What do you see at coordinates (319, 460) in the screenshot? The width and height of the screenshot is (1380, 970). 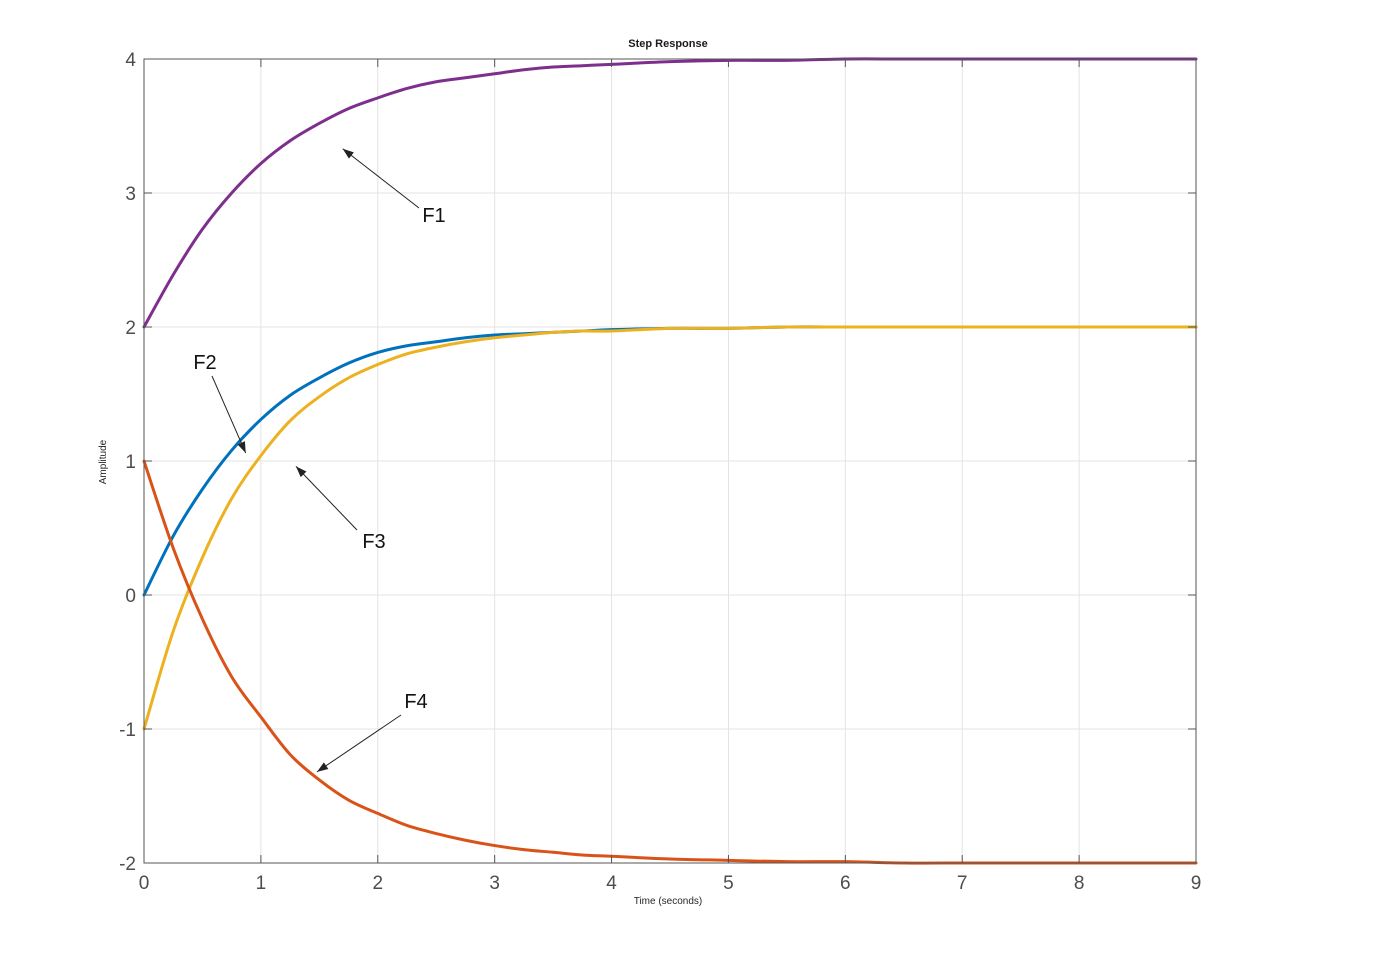 I see `annotation-layer: F1 F2 F3 F4` at bounding box center [319, 460].